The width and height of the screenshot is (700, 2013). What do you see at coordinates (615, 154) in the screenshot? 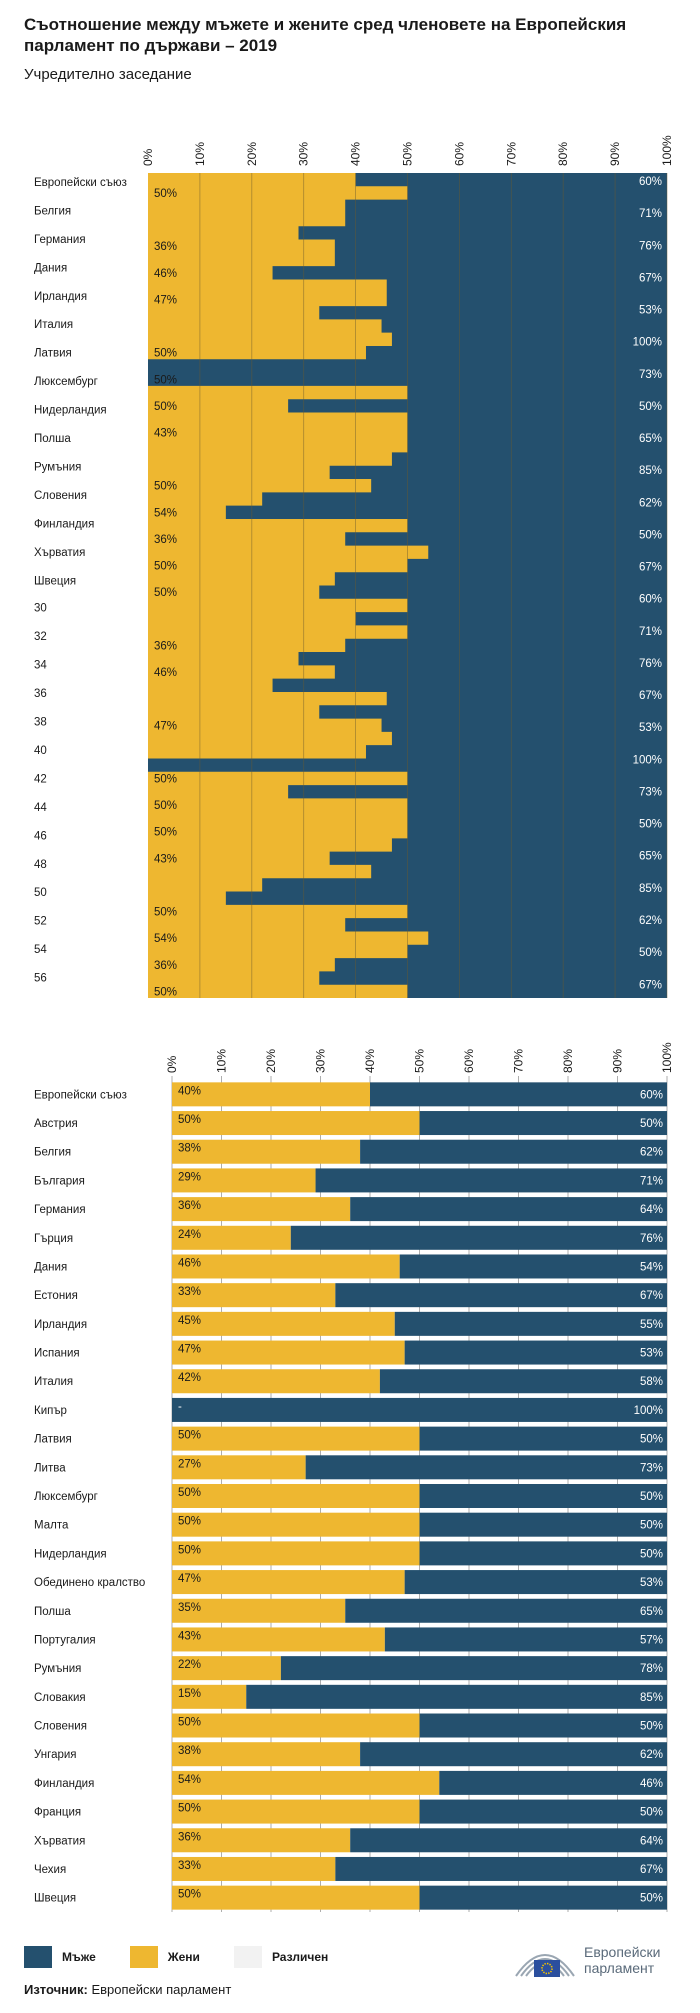
I see `chart1-tick-label: 90%` at bounding box center [615, 154].